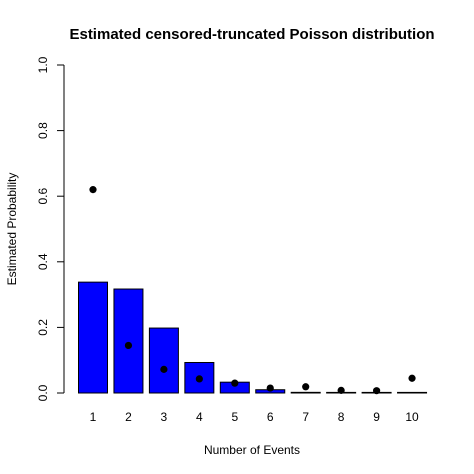  Describe the element at coordinates (305, 417) in the screenshot. I see `x-tick-label: 7` at that location.